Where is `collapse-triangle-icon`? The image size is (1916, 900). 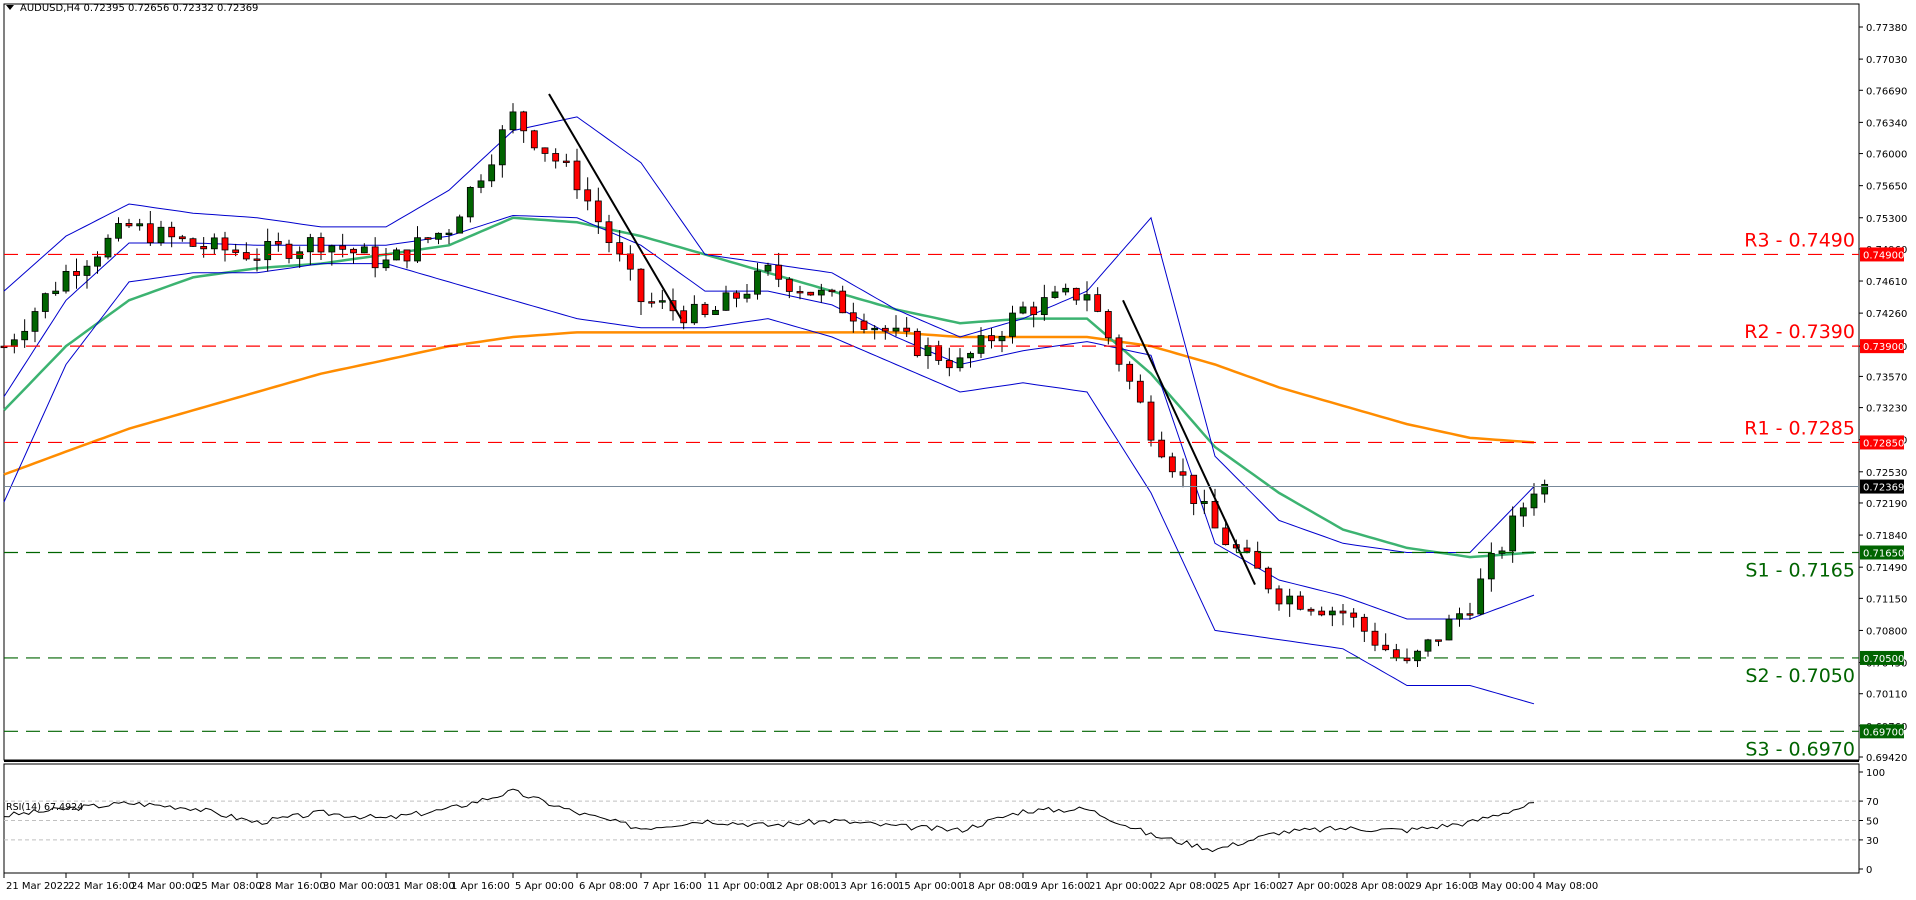
collapse-triangle-icon is located at coordinates (10, 7).